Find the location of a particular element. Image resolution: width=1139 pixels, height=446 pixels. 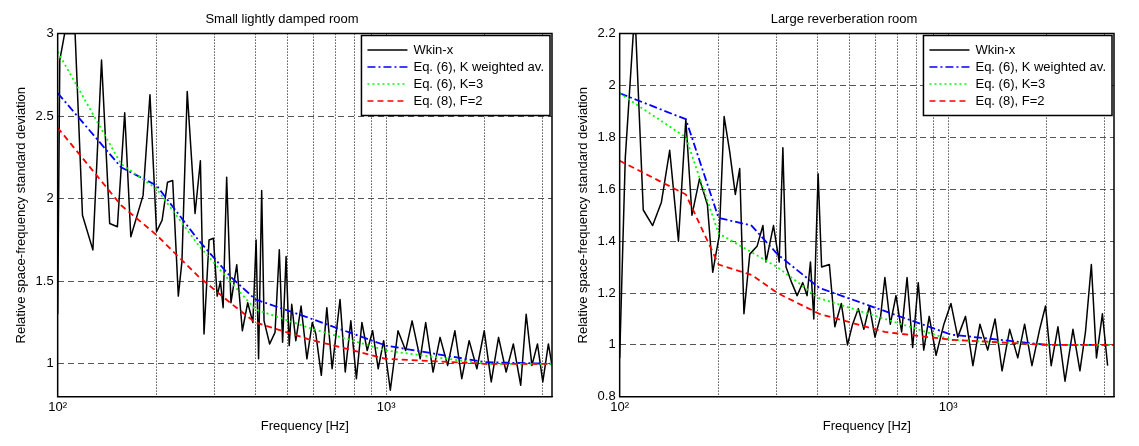

y-tick-label: 1.6 is located at coordinates (606, 188).